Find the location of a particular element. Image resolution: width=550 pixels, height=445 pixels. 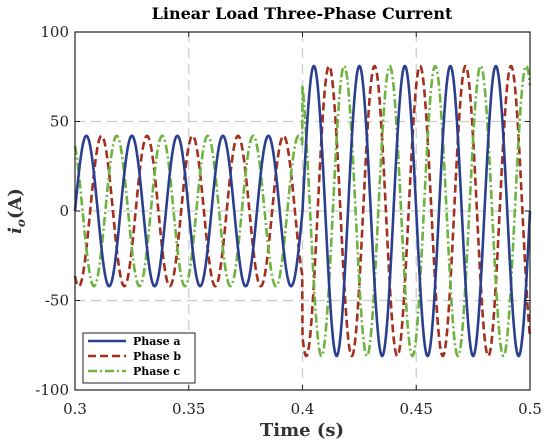

y-tick-label: 50 is located at coordinates (59, 122).